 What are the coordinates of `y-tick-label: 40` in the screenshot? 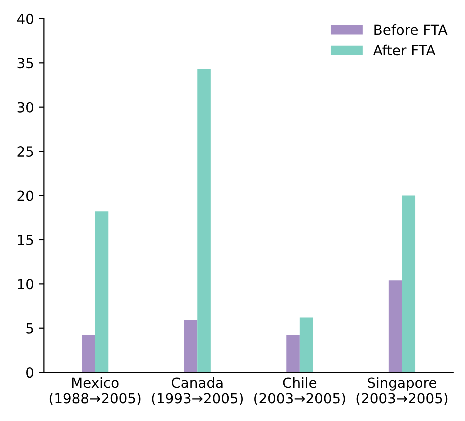 It's located at (25, 19).